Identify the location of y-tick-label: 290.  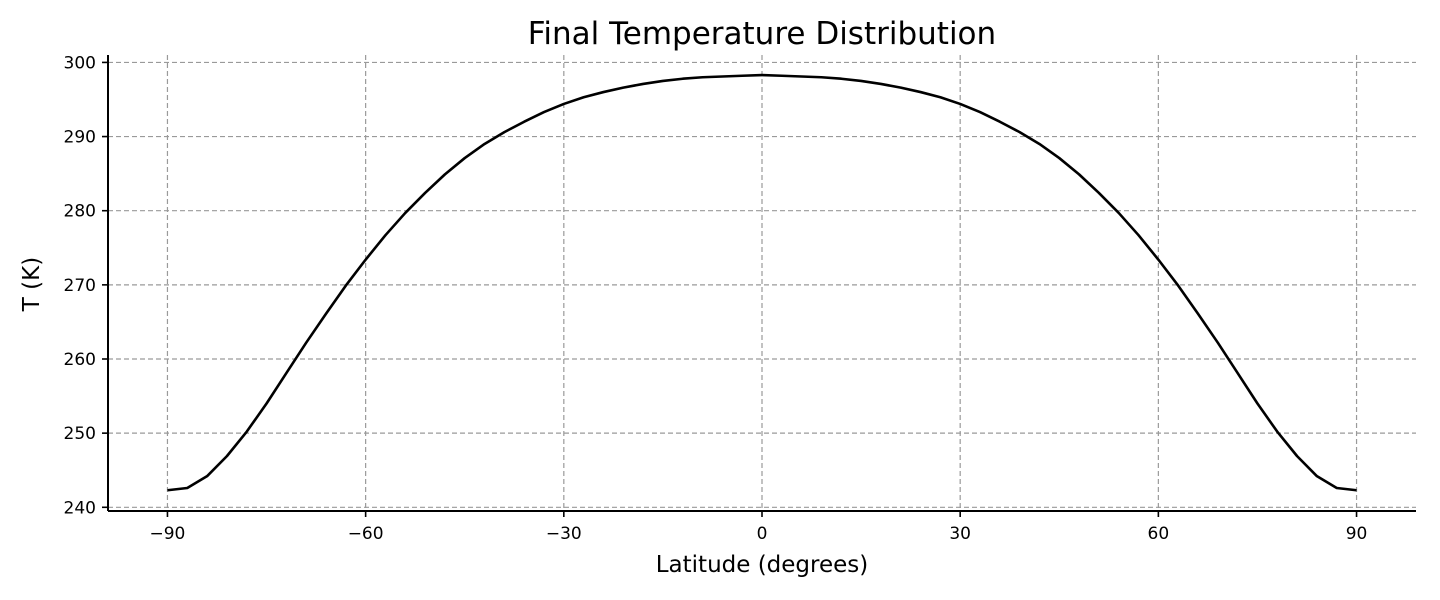
(80, 138).